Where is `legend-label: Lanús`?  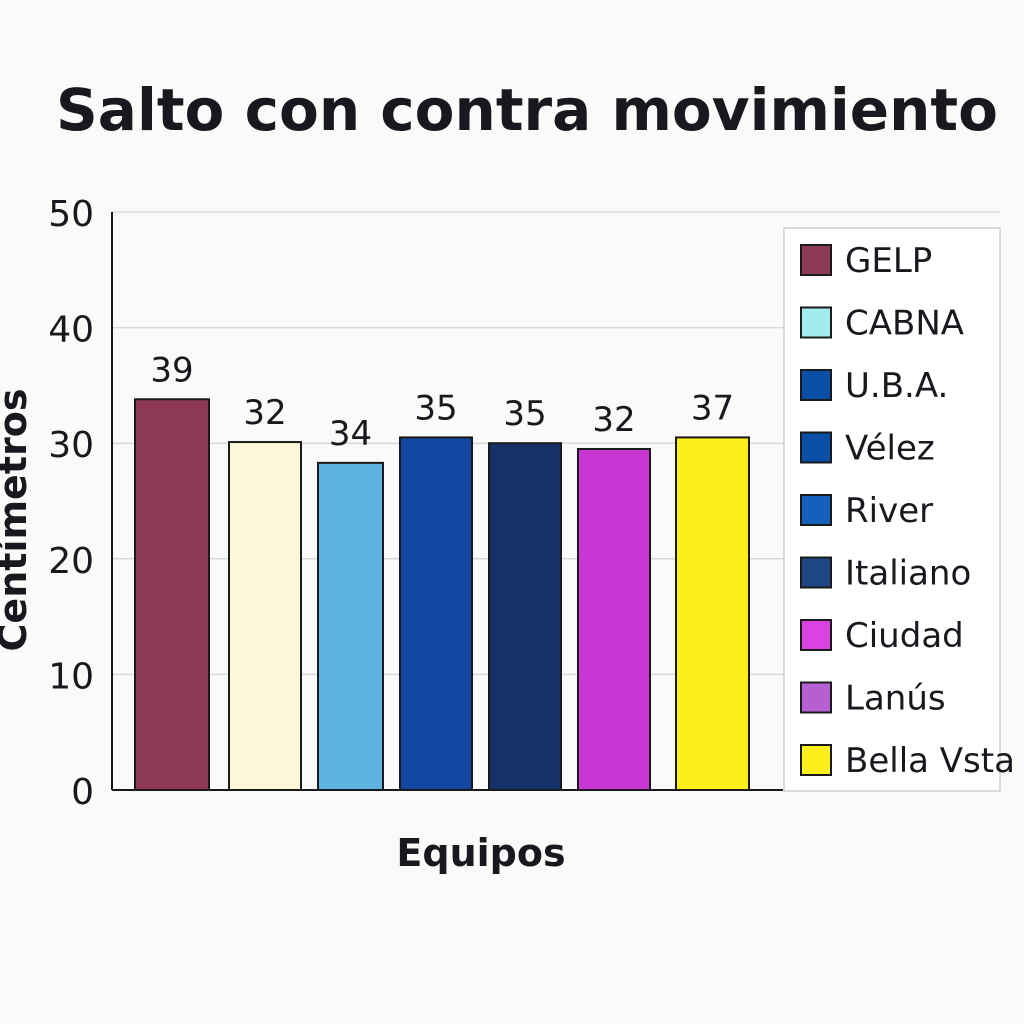 legend-label: Lanús is located at coordinates (895, 699).